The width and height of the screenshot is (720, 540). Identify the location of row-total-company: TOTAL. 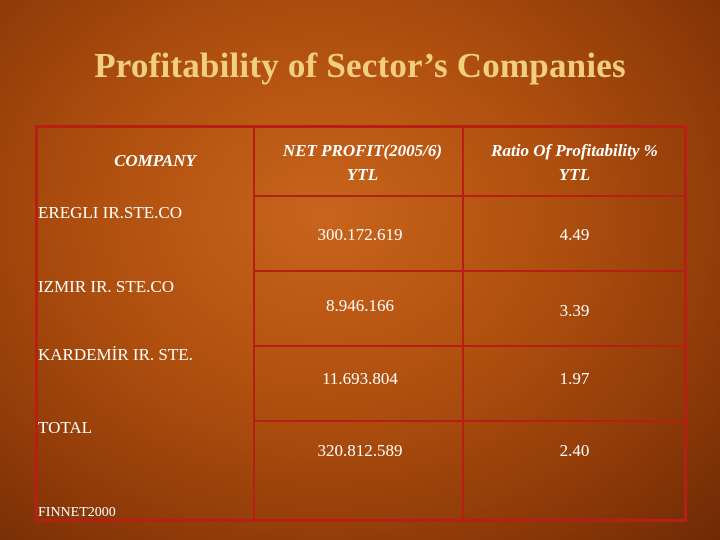
(65, 427).